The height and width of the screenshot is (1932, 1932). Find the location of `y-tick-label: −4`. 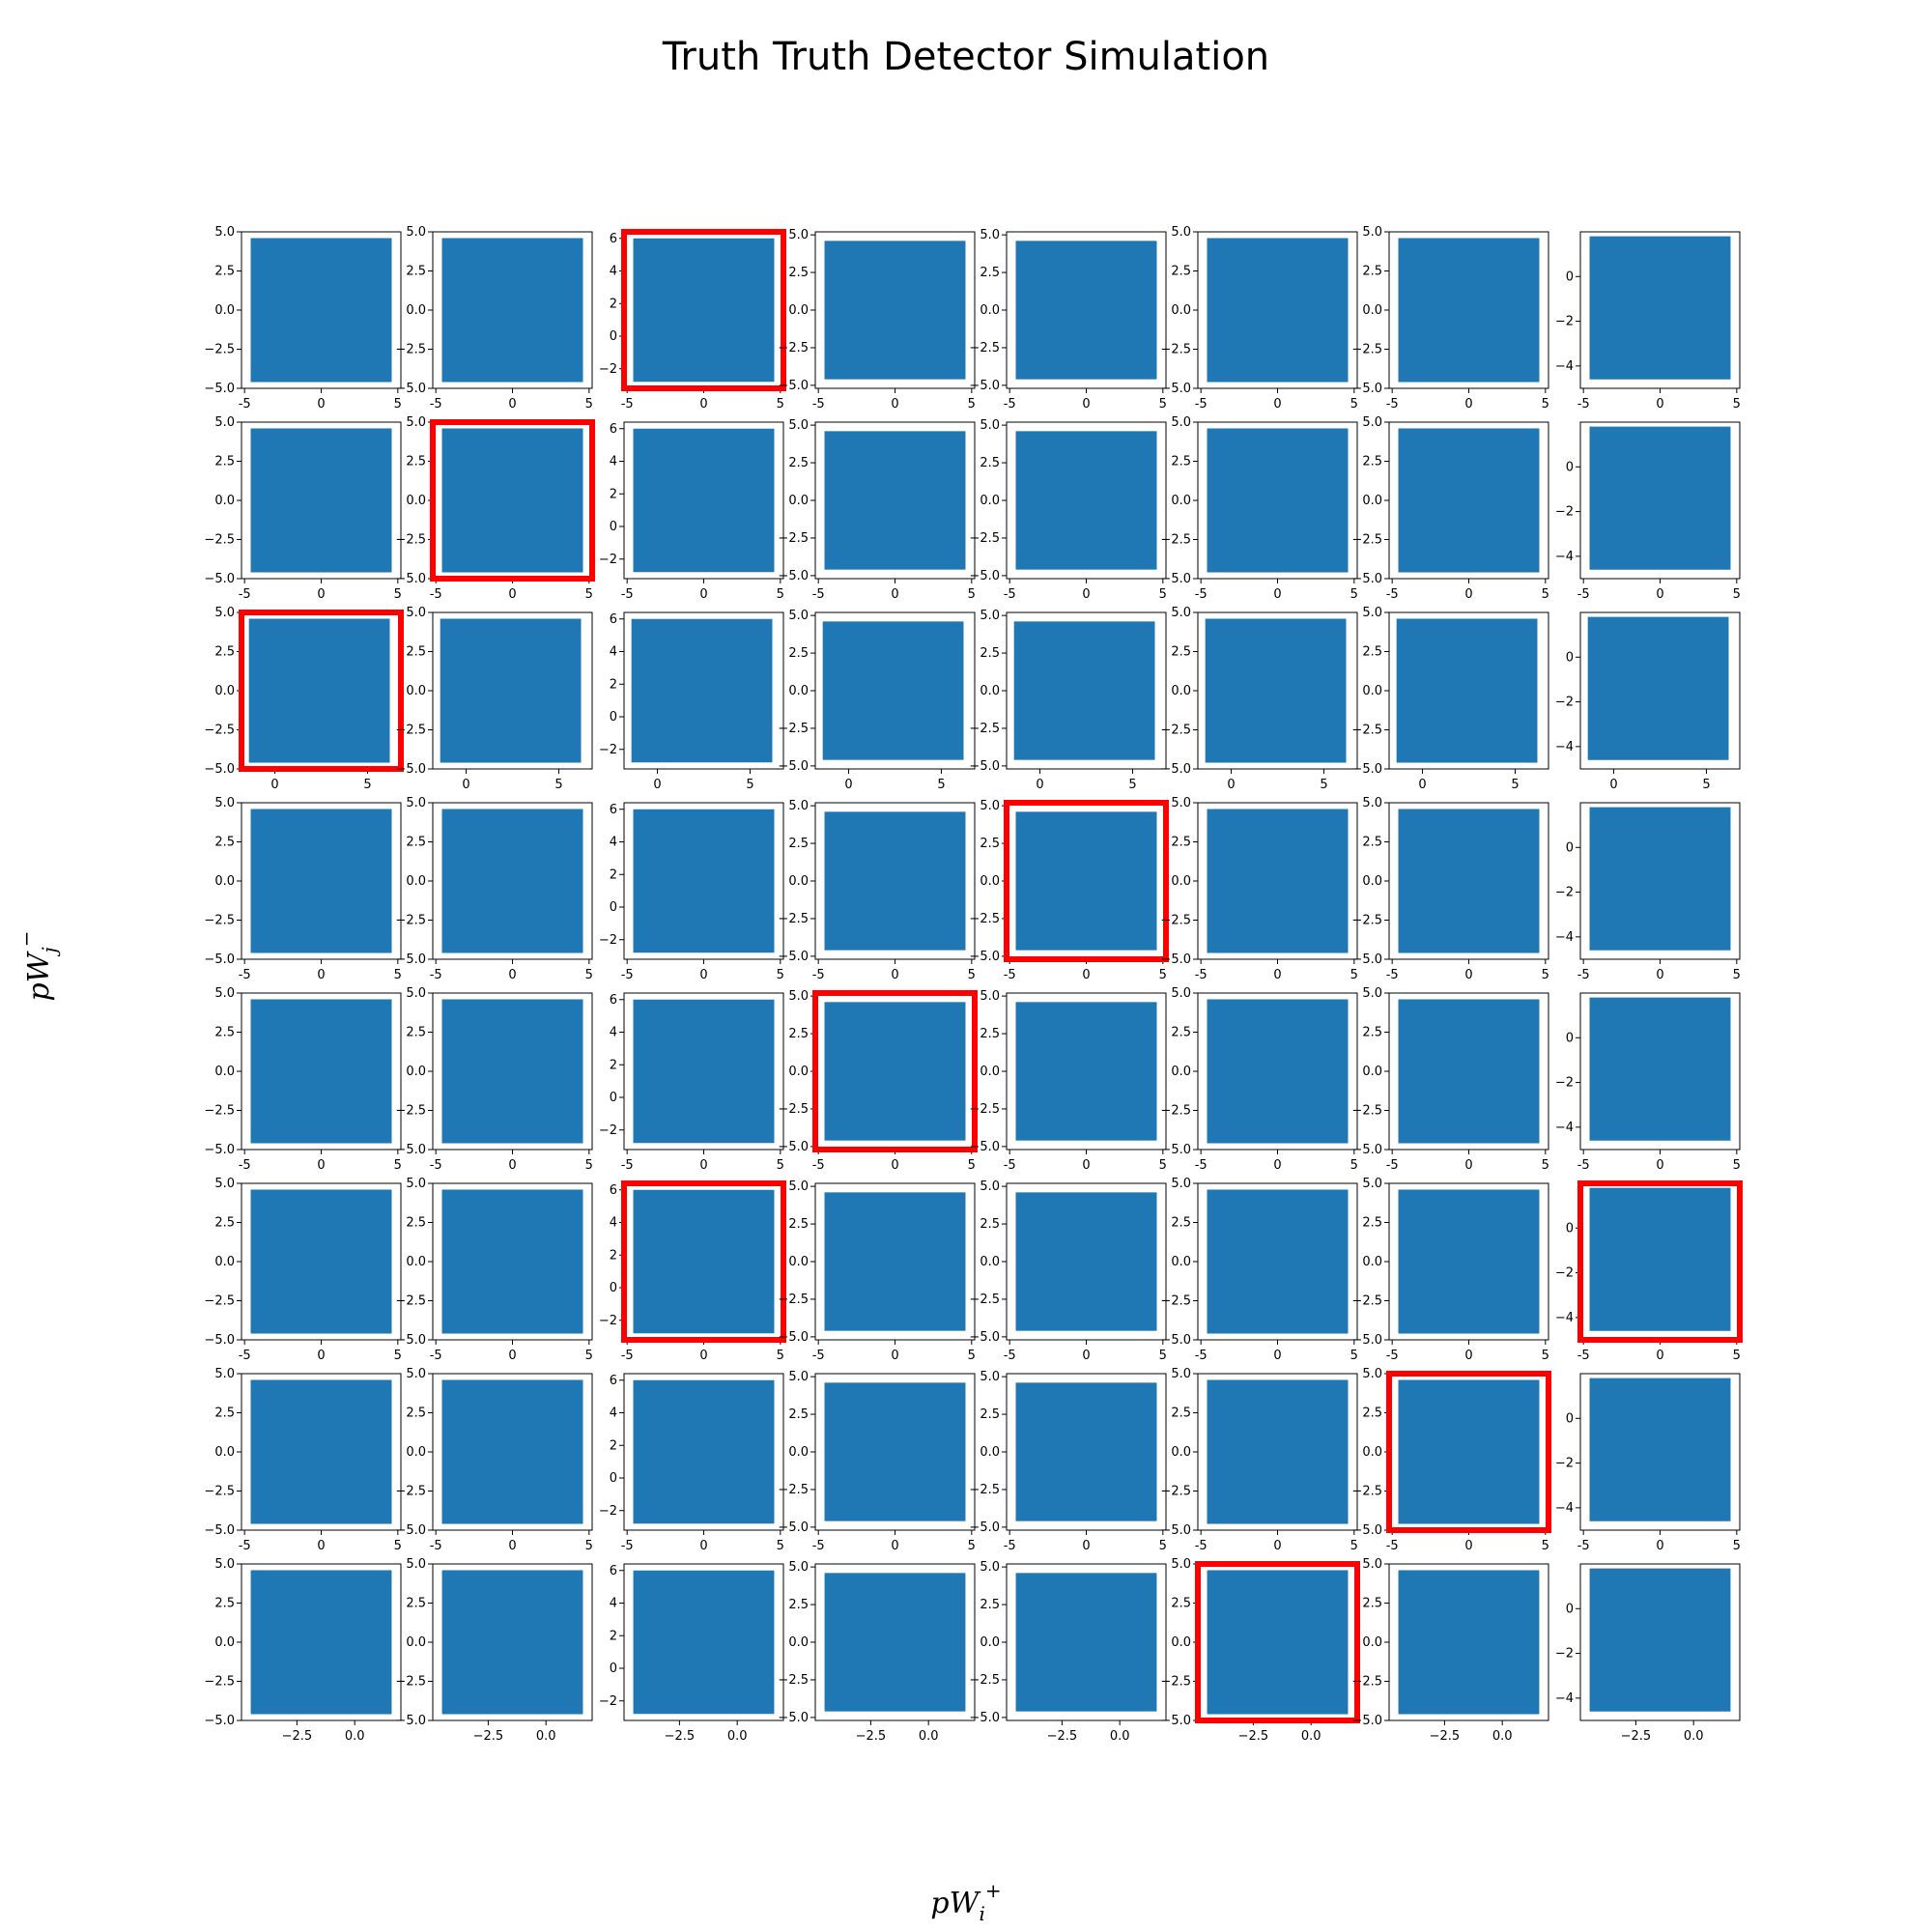

y-tick-label: −4 is located at coordinates (1564, 1318).